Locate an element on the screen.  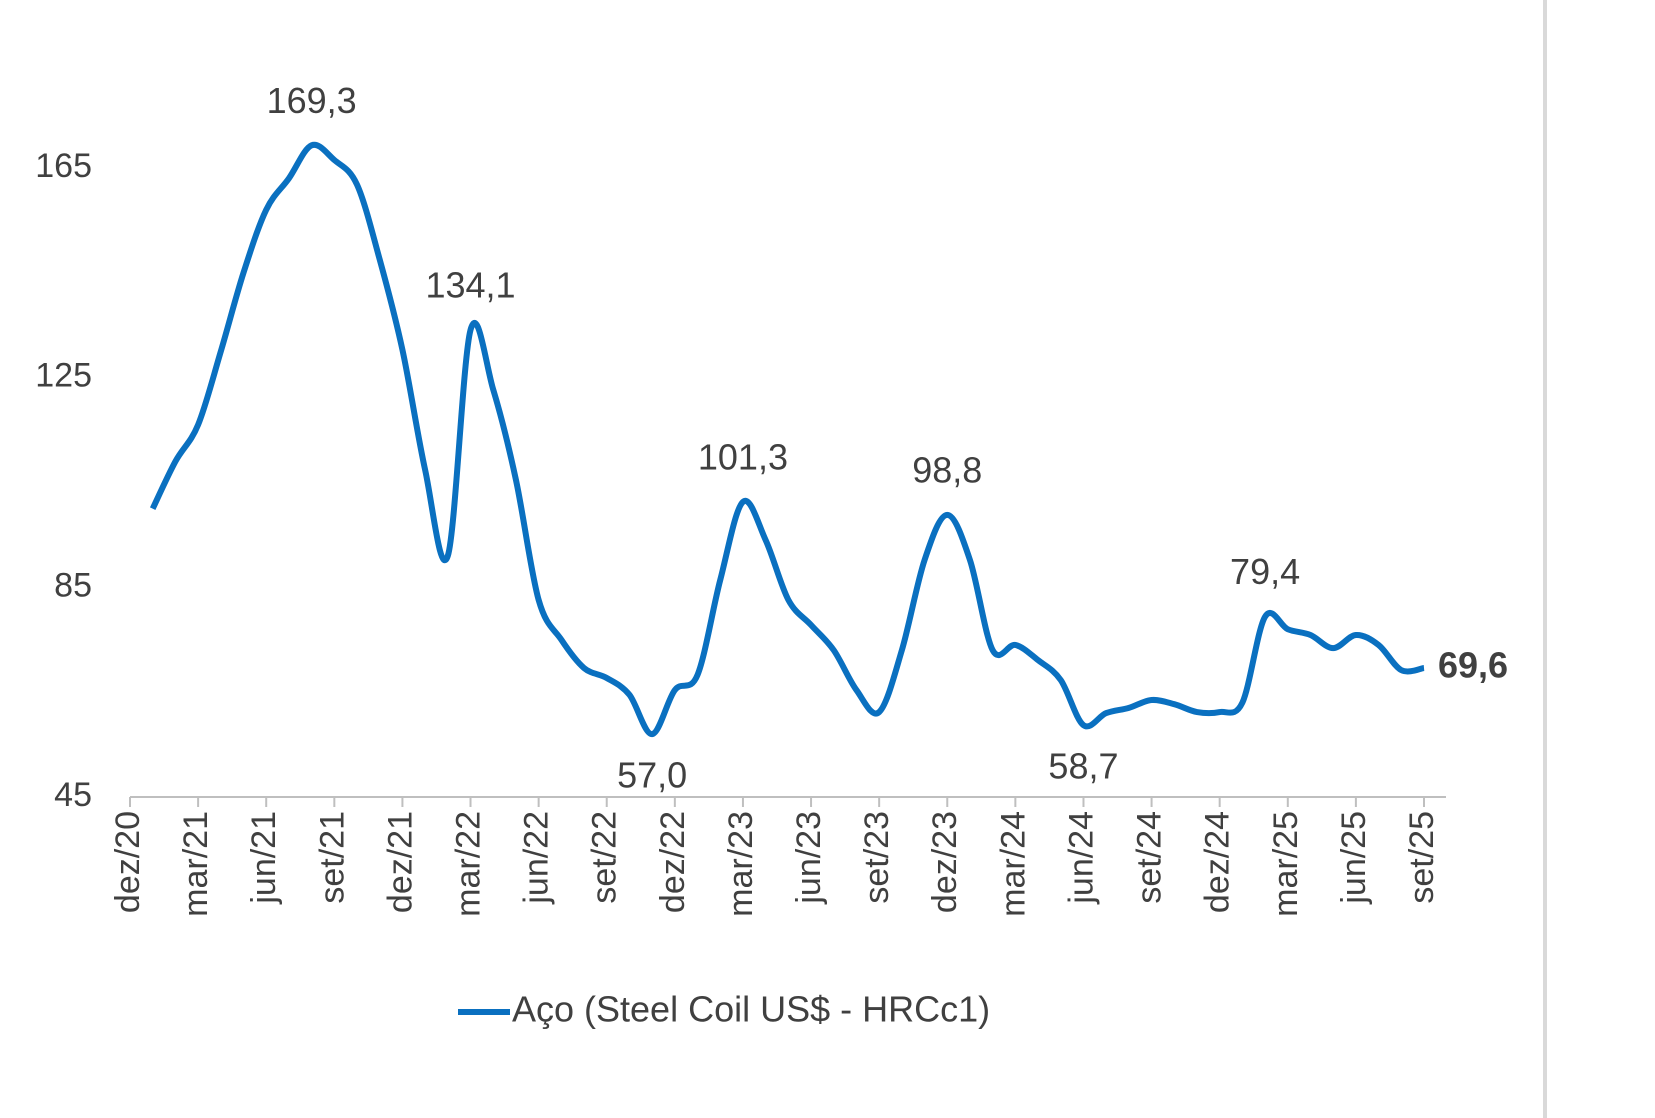
data-label: 57,0 is located at coordinates (652, 775).